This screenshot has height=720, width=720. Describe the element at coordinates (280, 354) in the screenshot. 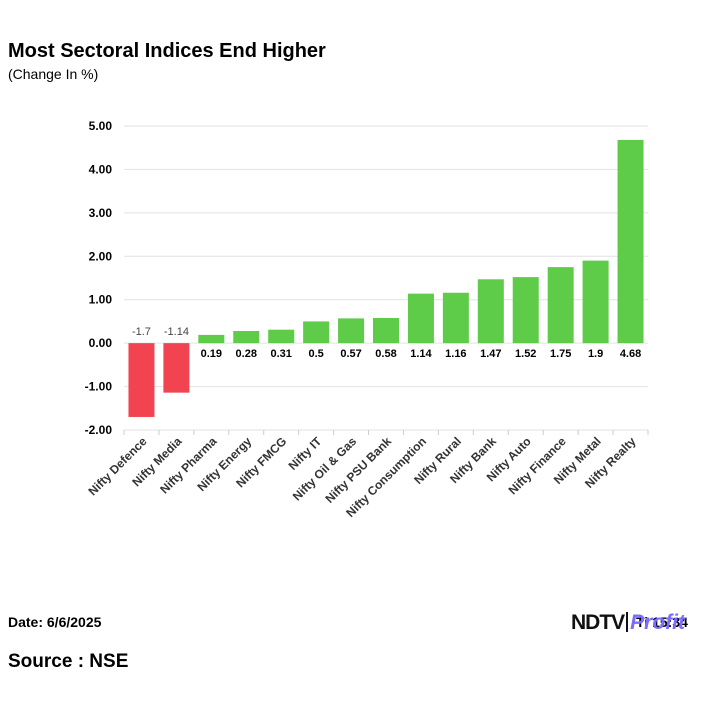

I see `data-label: 0.31` at that location.